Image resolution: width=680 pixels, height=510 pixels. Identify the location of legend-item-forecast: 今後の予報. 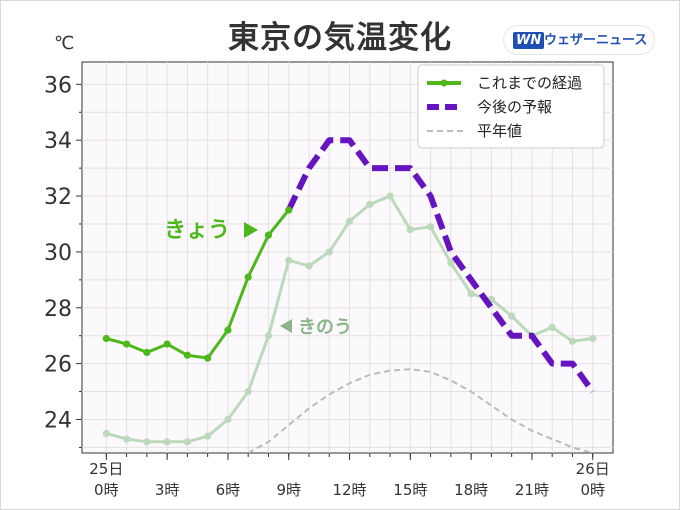
(489, 107).